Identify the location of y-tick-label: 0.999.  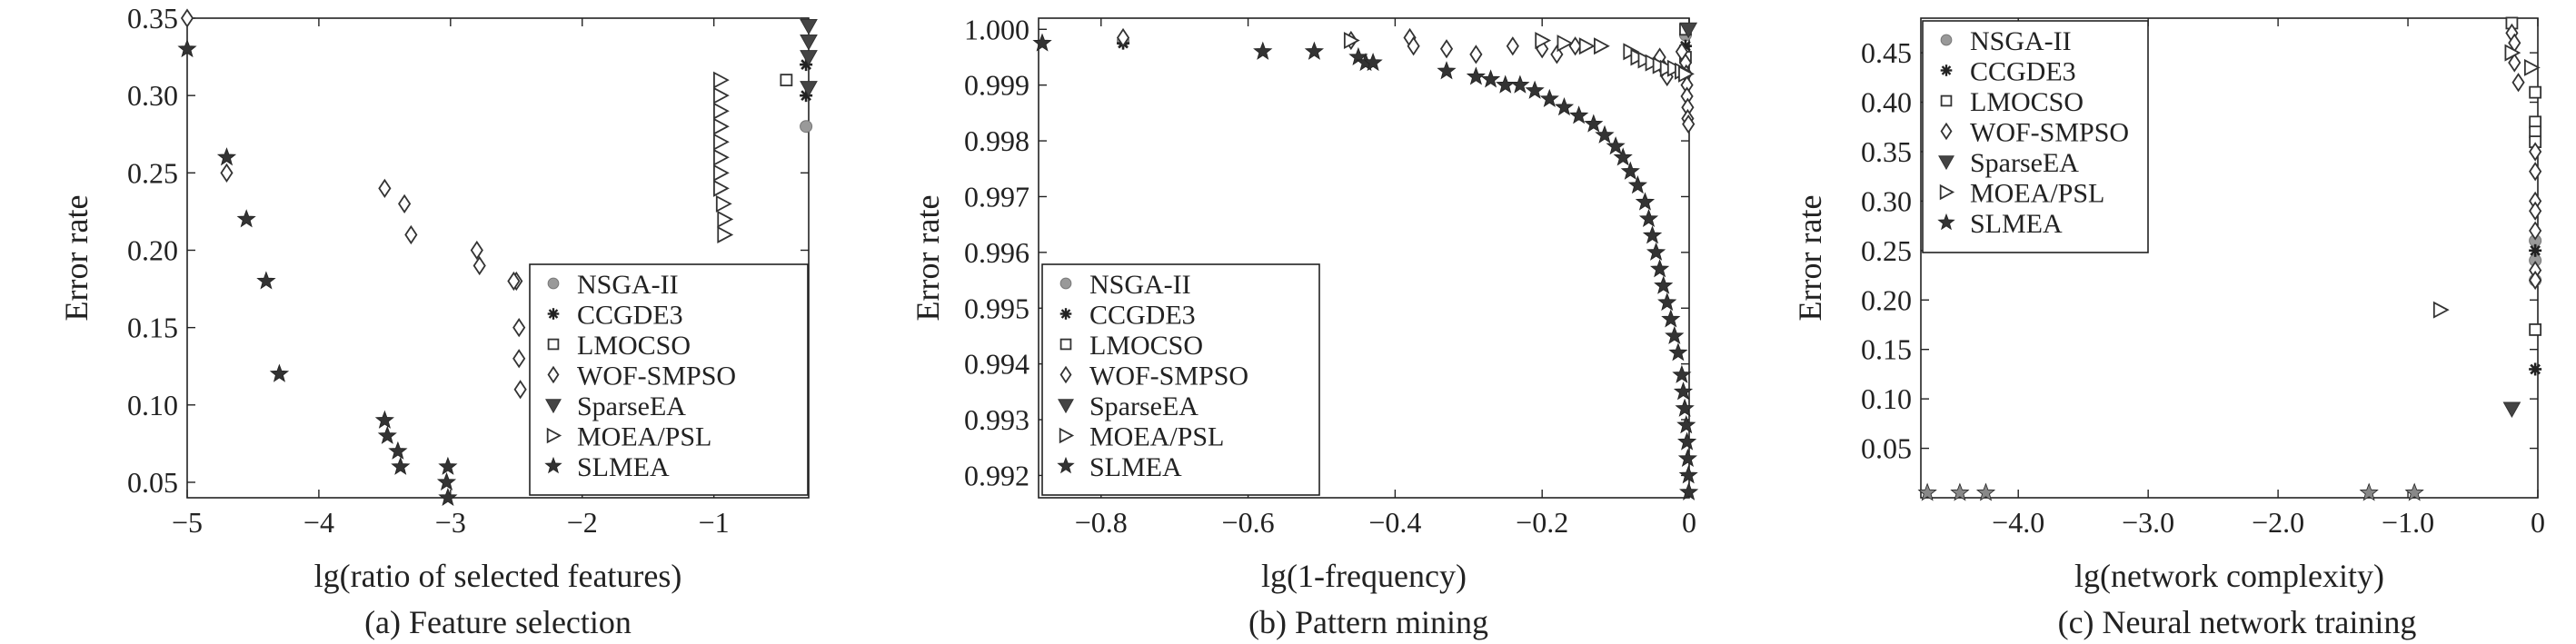
(996, 85).